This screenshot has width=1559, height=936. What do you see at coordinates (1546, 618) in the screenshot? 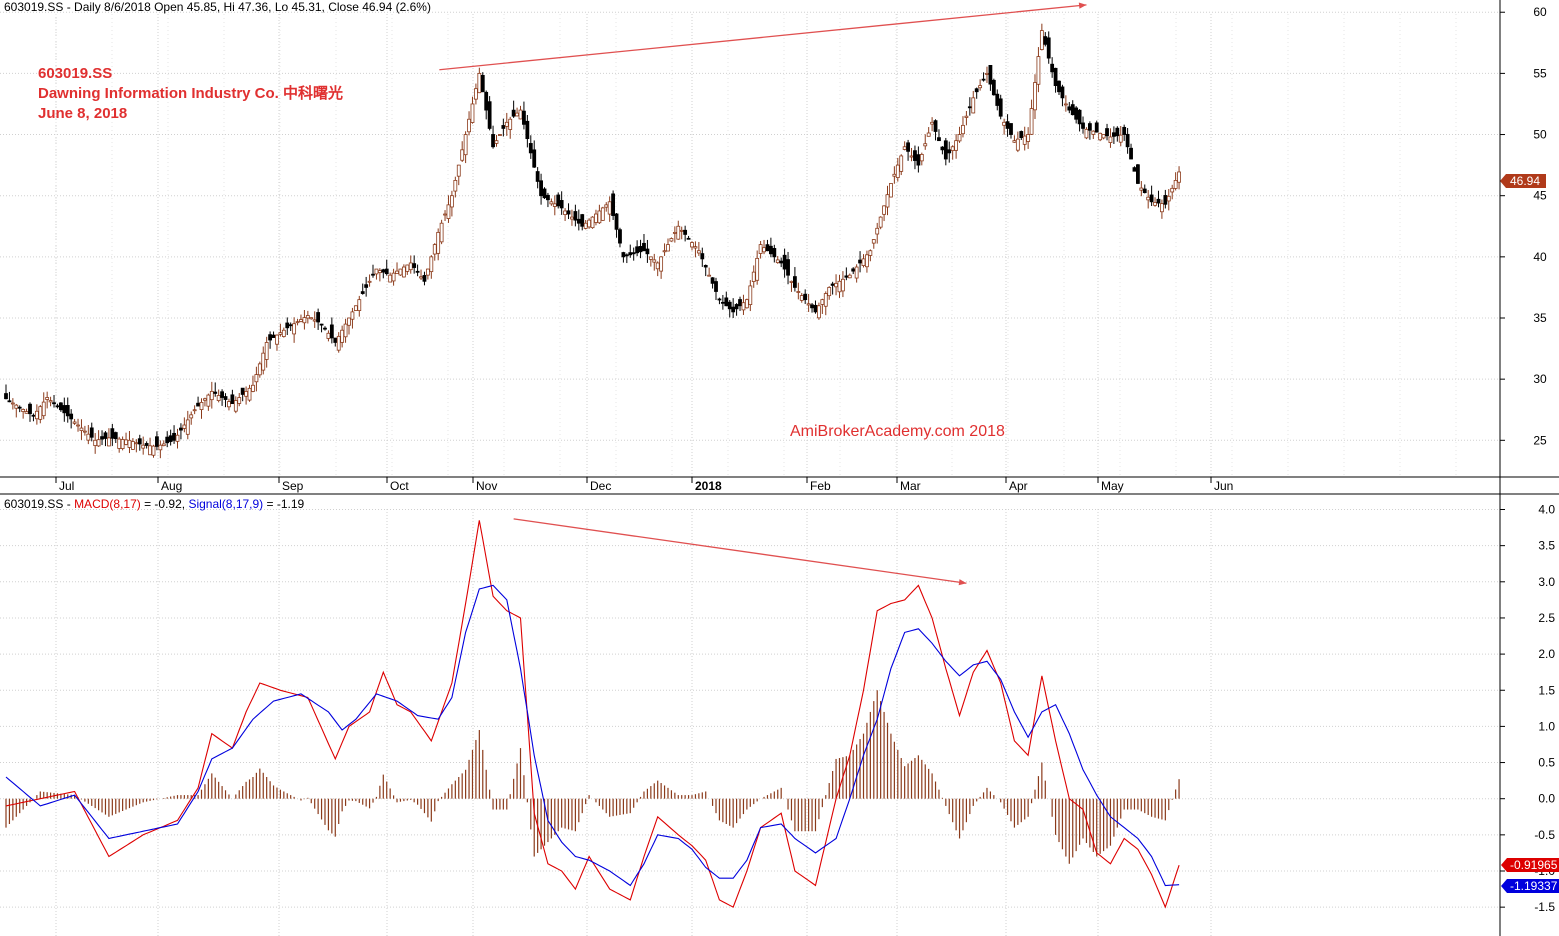
I see `macd-y-tick-label: 2.5` at bounding box center [1546, 618].